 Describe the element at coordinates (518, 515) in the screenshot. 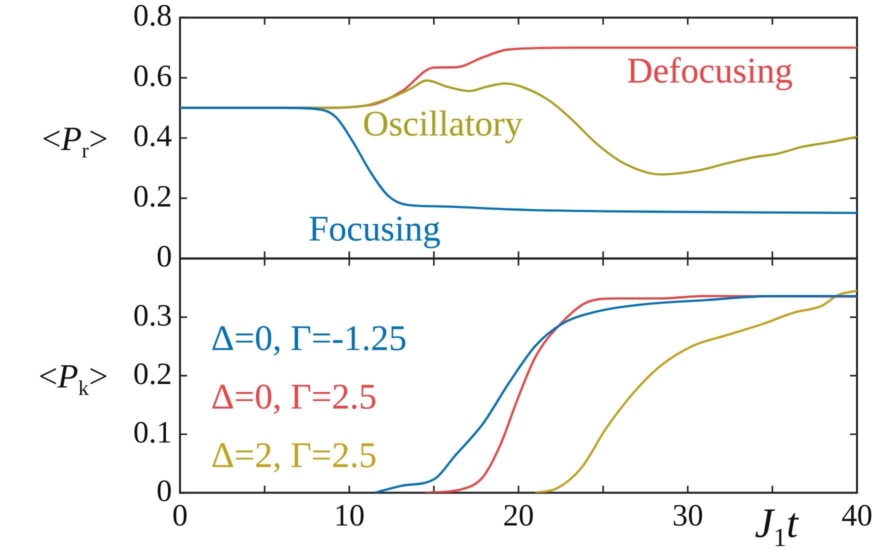

I see `x-tick-label: 20` at that location.